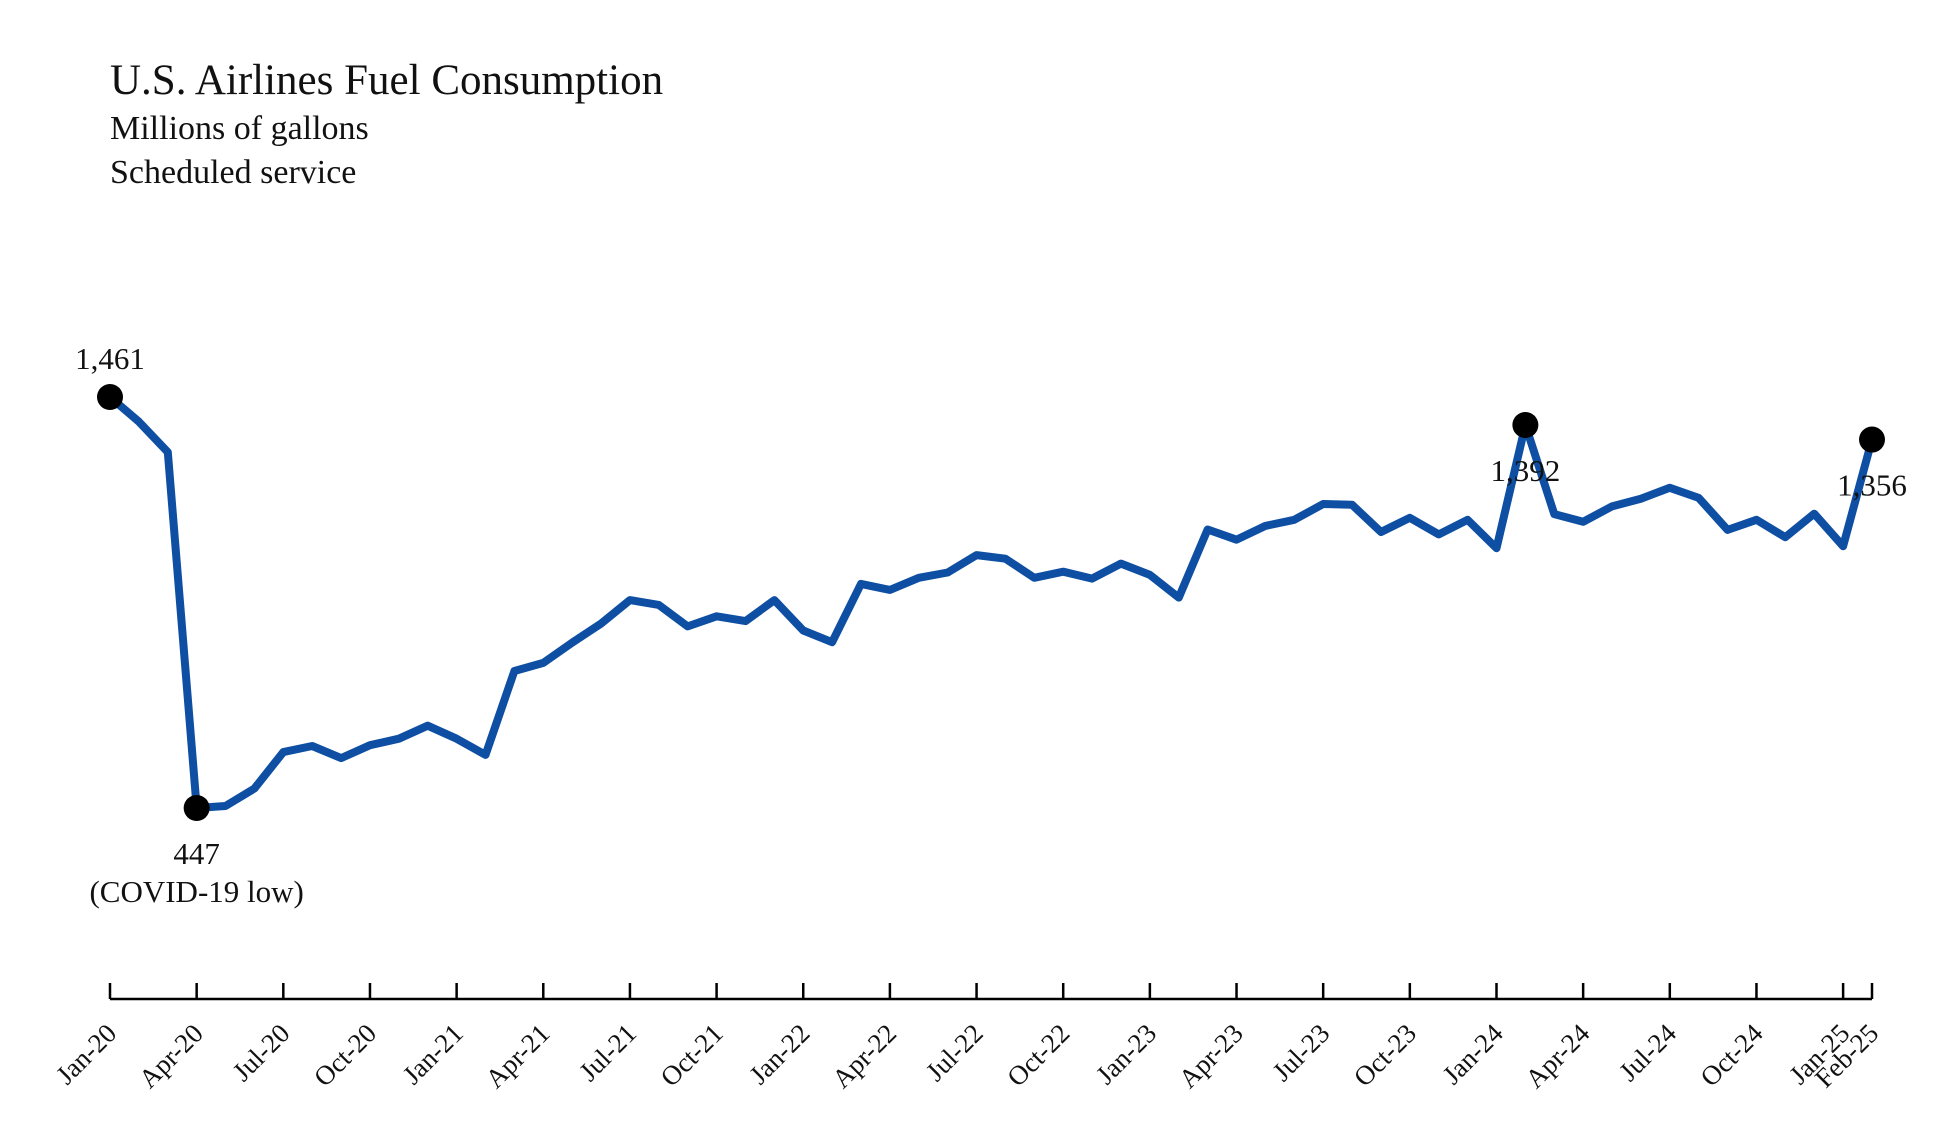 The height and width of the screenshot is (1147, 1950). I want to click on x-tick-label: Apr-20, so click(171, 1056).